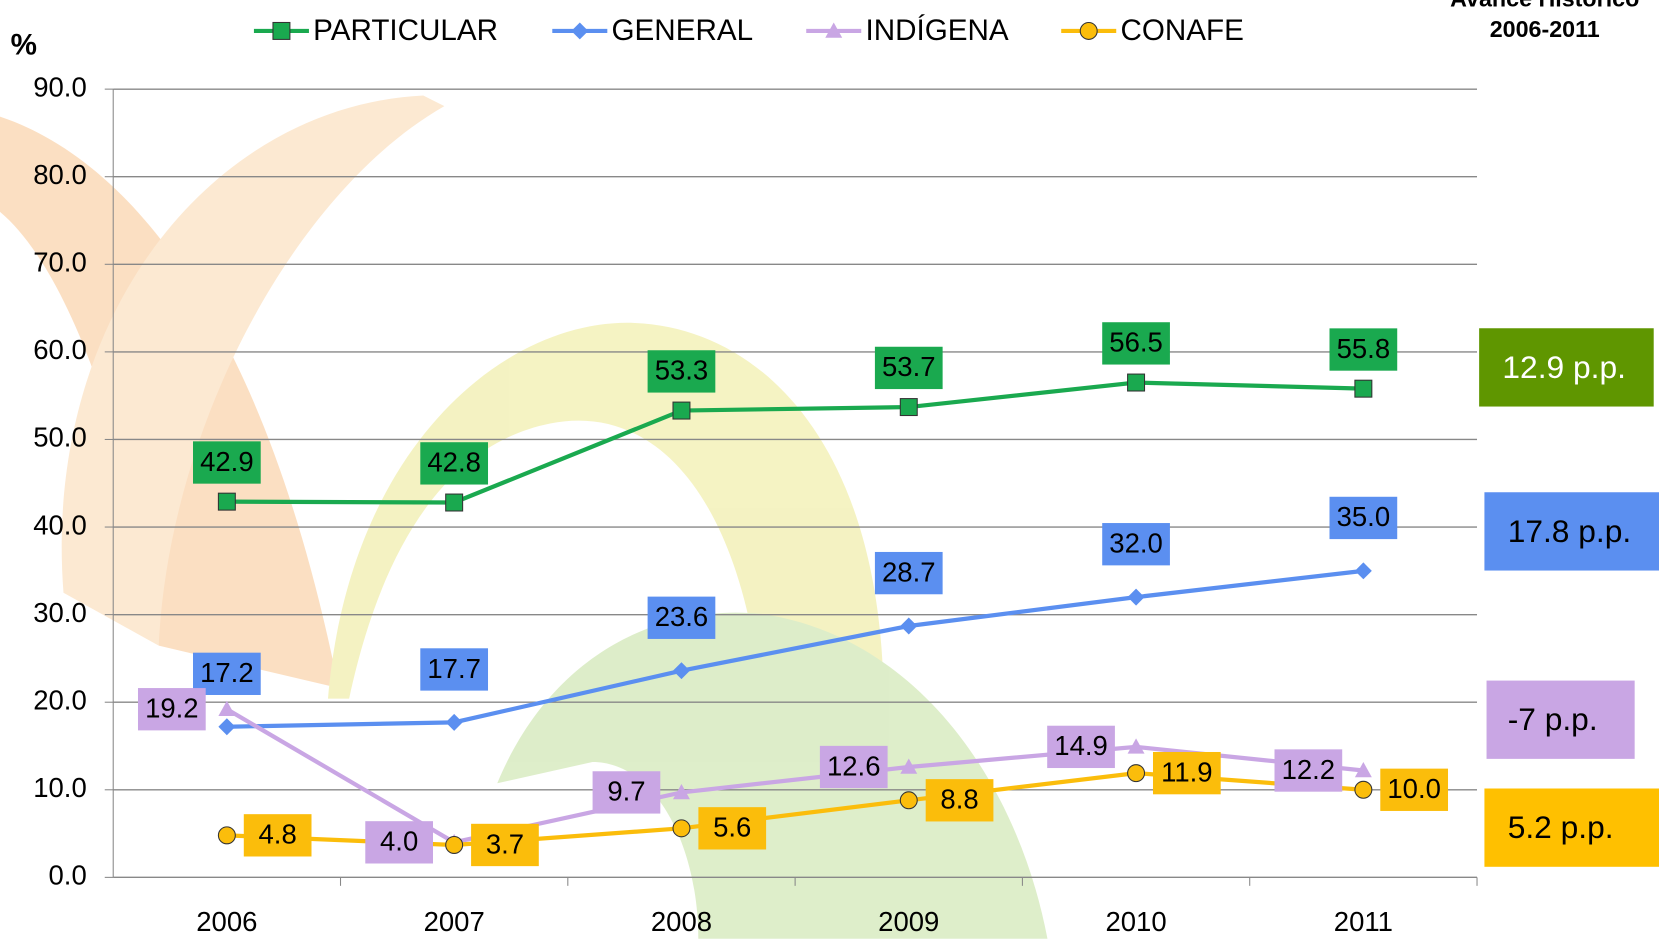 The width and height of the screenshot is (1659, 939). I want to click on data-label: 32.0, so click(1136, 543).